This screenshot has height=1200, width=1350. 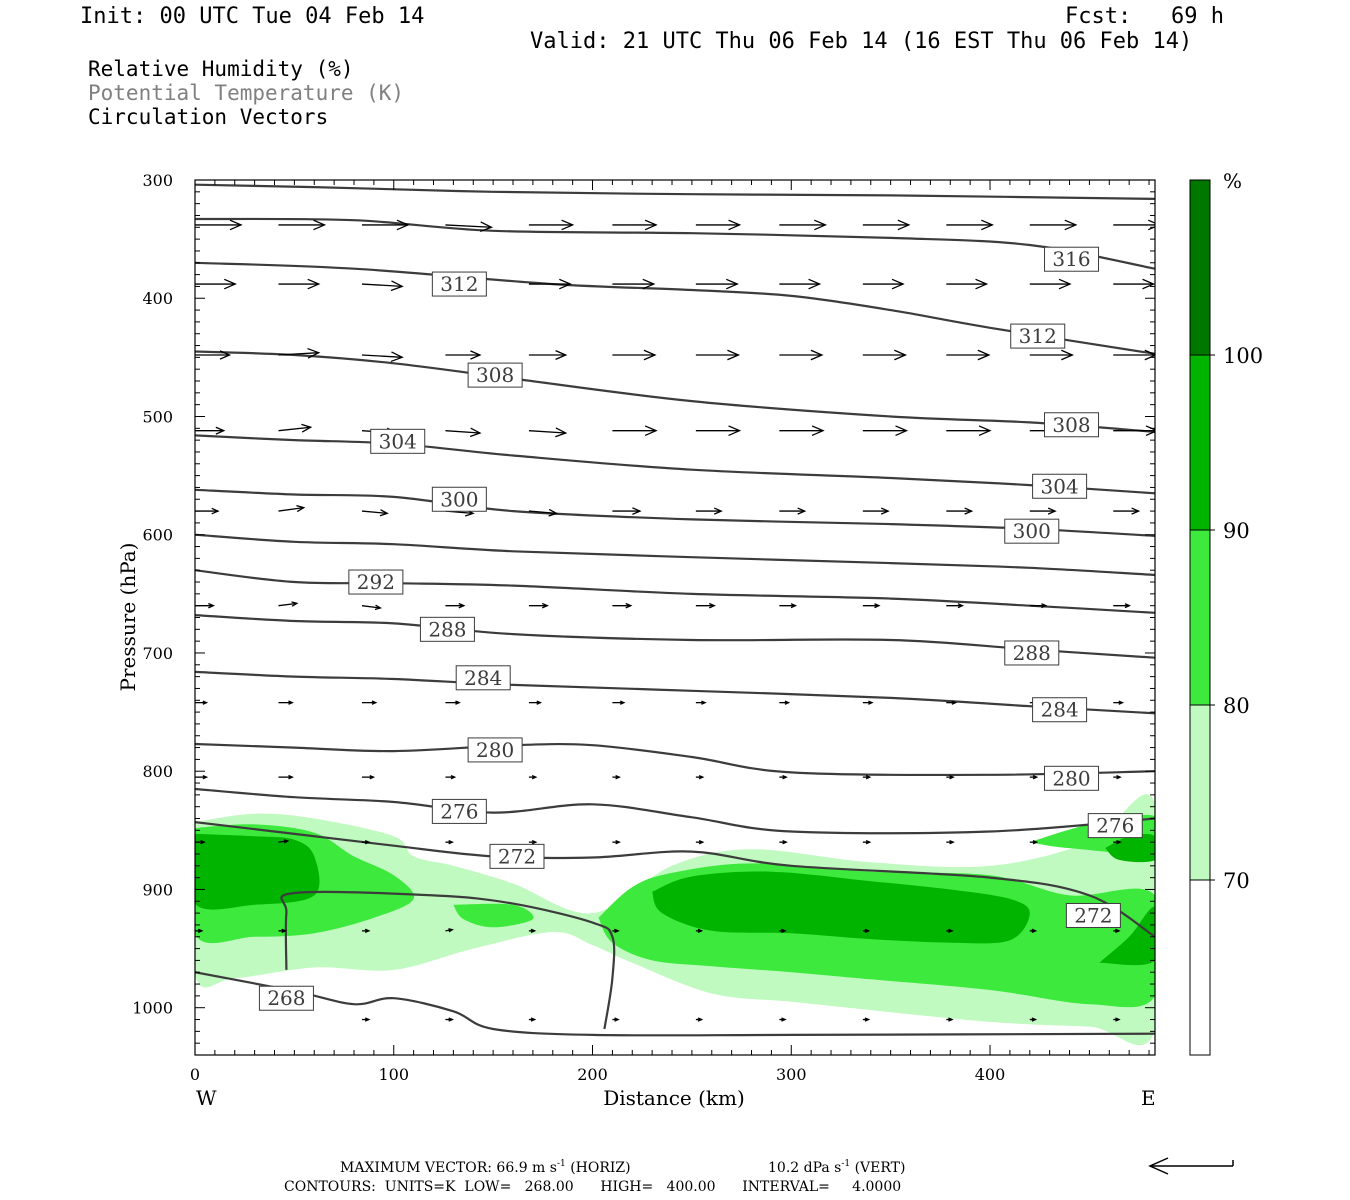 I want to click on theta-label: 300, so click(x=459, y=499).